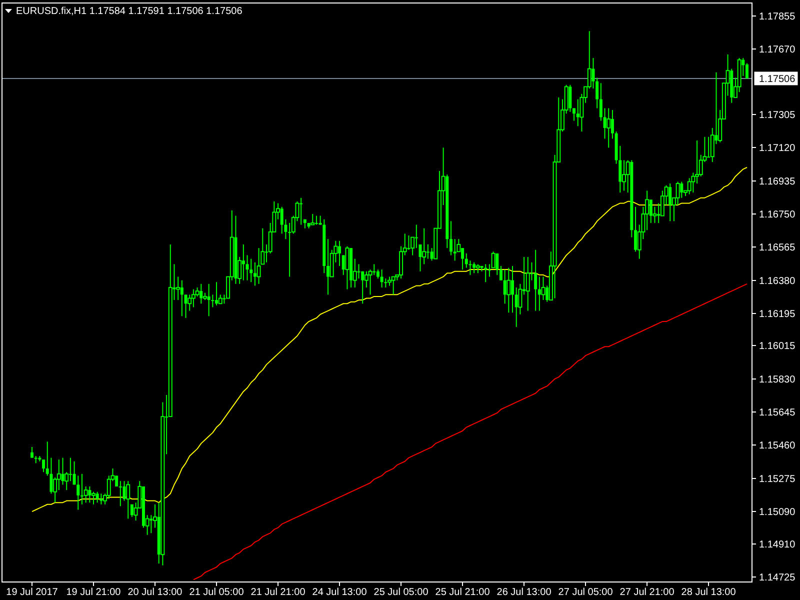 This screenshot has width=800, height=600. What do you see at coordinates (155, 592) in the screenshot?
I see `x-tick-label: 20 Jul 13:00` at bounding box center [155, 592].